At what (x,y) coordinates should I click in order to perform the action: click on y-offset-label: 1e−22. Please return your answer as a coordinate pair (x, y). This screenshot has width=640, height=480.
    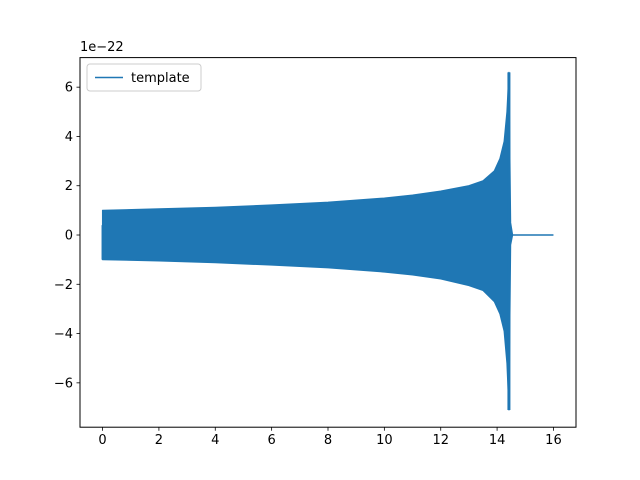
    Looking at the image, I should click on (102, 47).